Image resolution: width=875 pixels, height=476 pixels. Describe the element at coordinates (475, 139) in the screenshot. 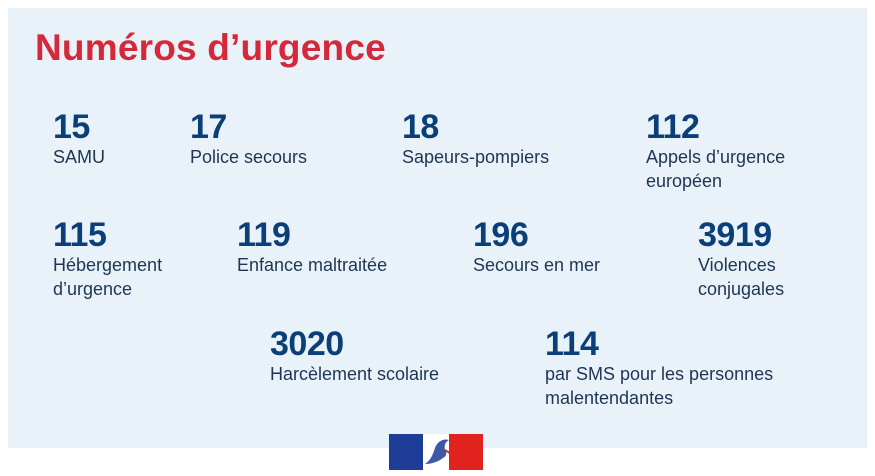

I see `entry-pompiers: 18 Sapeurs-pompiers` at that location.